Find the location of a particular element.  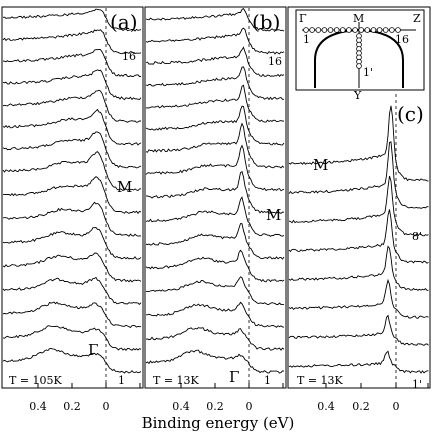

inset-gamma-label: Γ is located at coordinates (303, 18).